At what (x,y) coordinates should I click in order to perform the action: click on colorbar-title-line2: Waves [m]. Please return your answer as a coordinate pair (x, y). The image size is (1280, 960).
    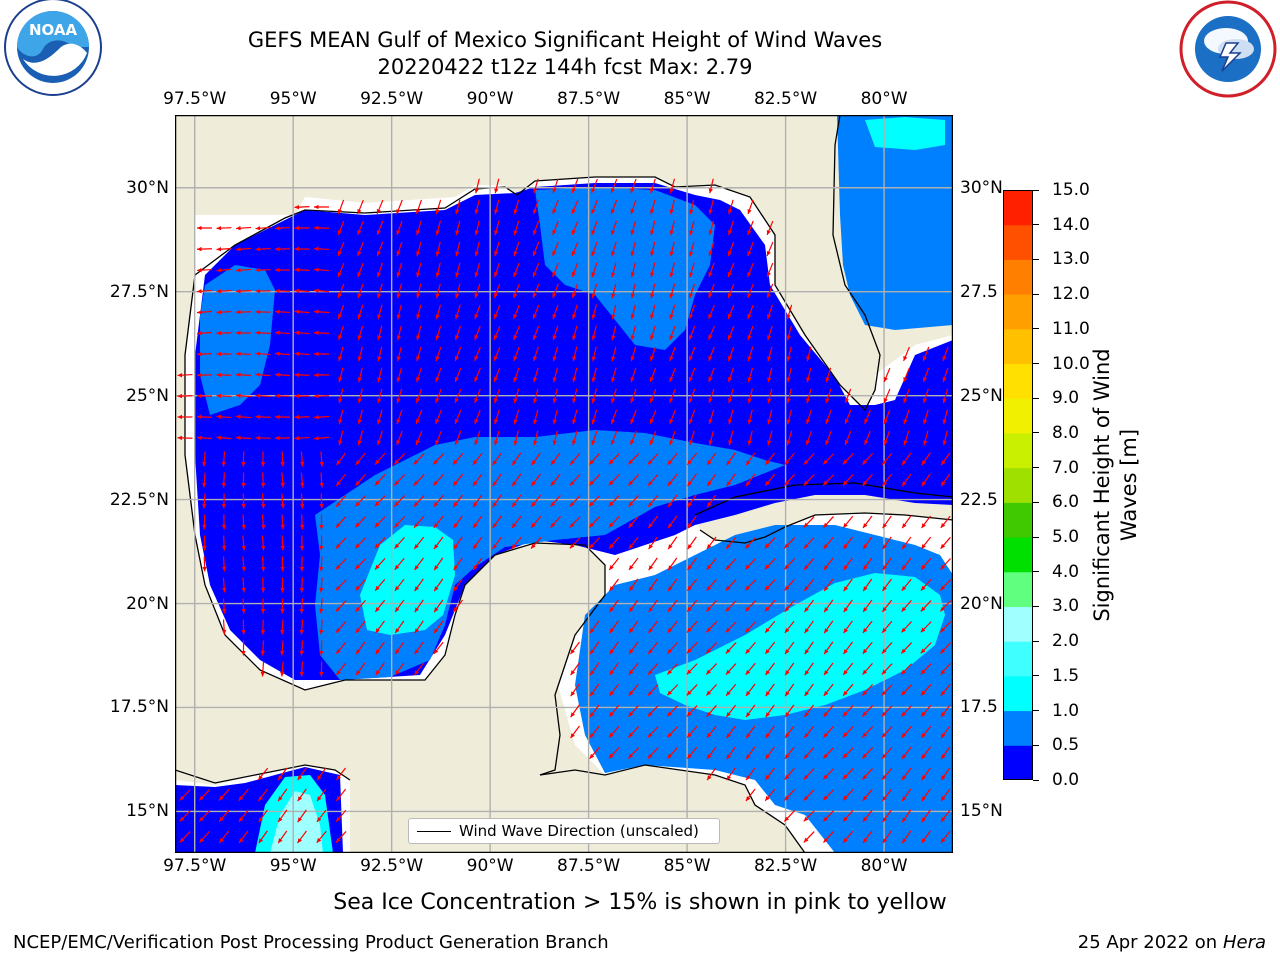
    Looking at the image, I should click on (1129, 485).